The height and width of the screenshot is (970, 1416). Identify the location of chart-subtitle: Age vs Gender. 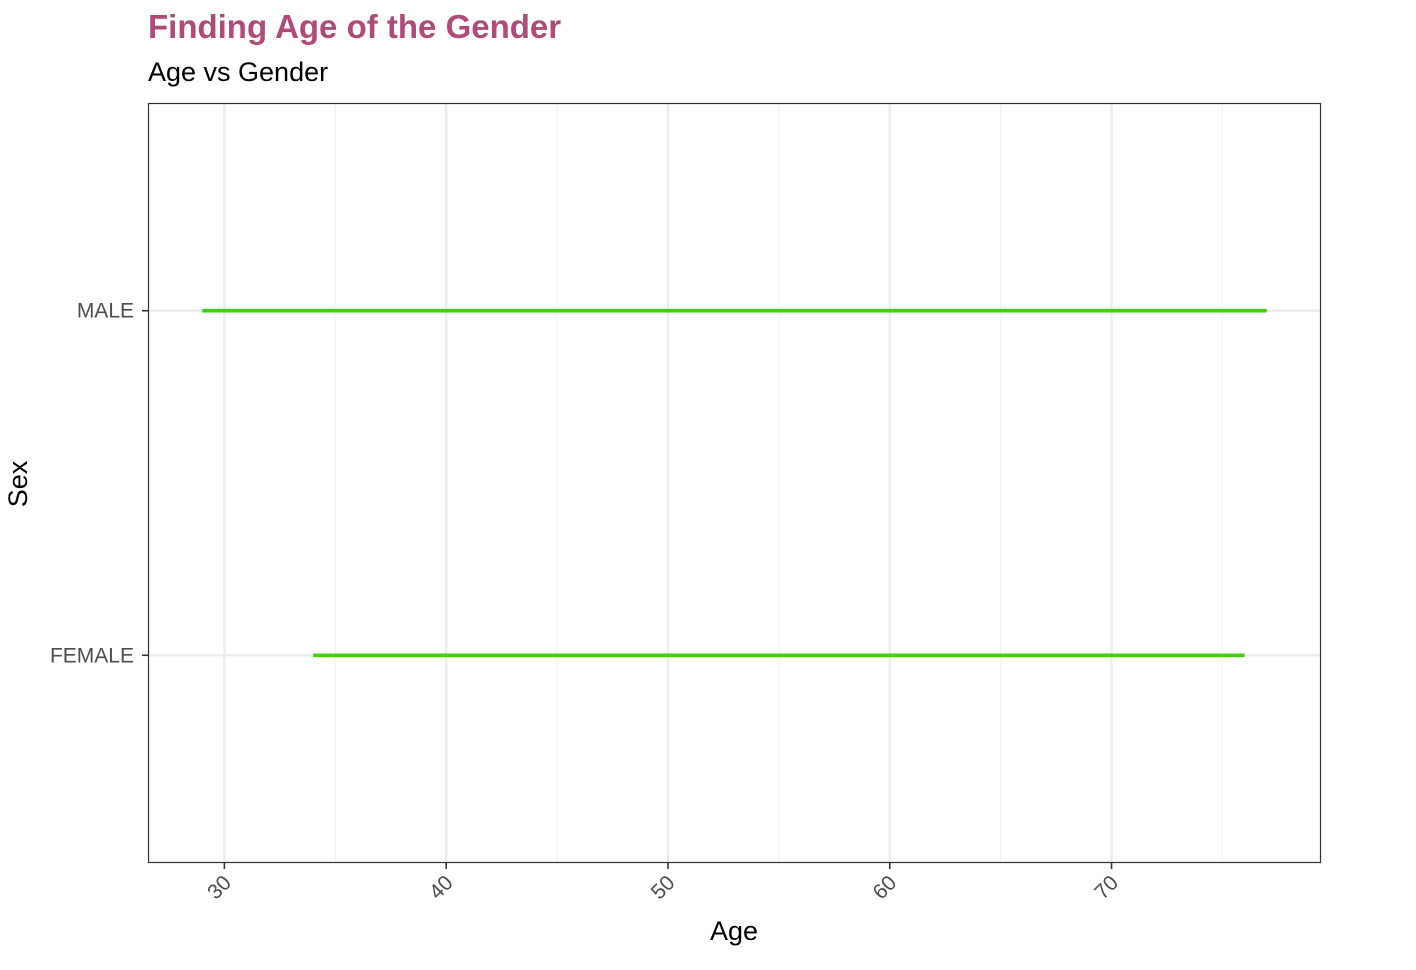
(238, 72).